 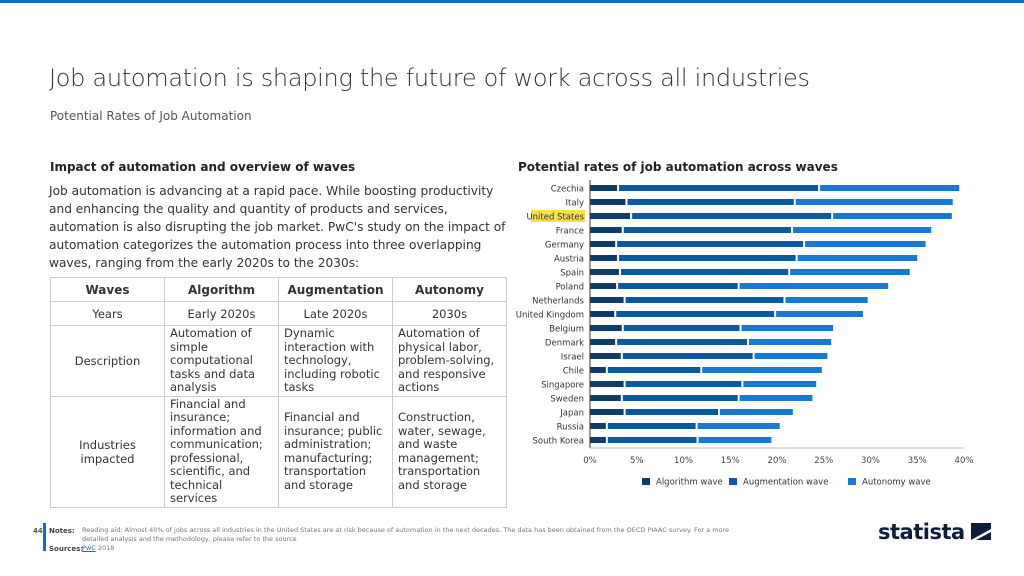 What do you see at coordinates (870, 461) in the screenshot?
I see `x-tick-label: 30%` at bounding box center [870, 461].